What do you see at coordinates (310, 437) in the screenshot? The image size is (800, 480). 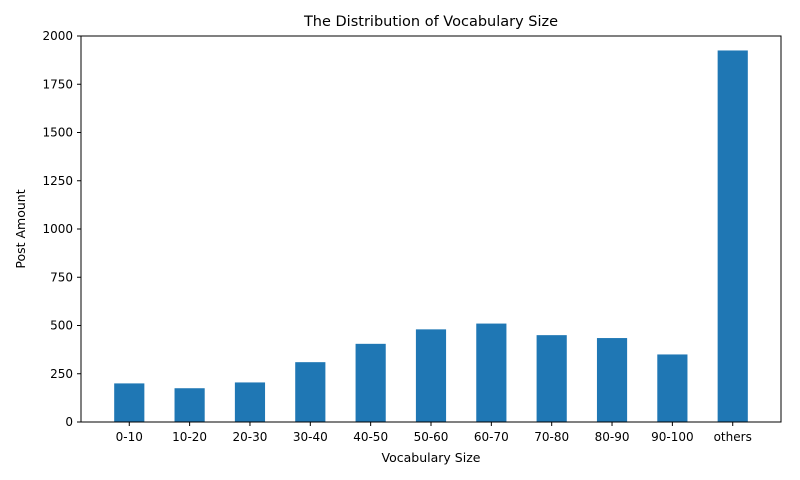 I see `x-tick-label: 30-40` at bounding box center [310, 437].